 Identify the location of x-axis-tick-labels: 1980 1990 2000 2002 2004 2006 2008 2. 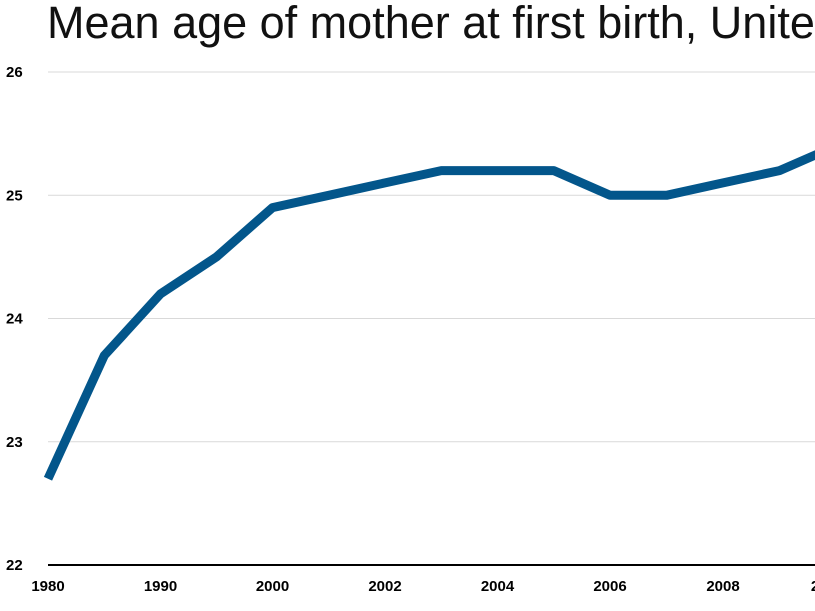
(423, 586).